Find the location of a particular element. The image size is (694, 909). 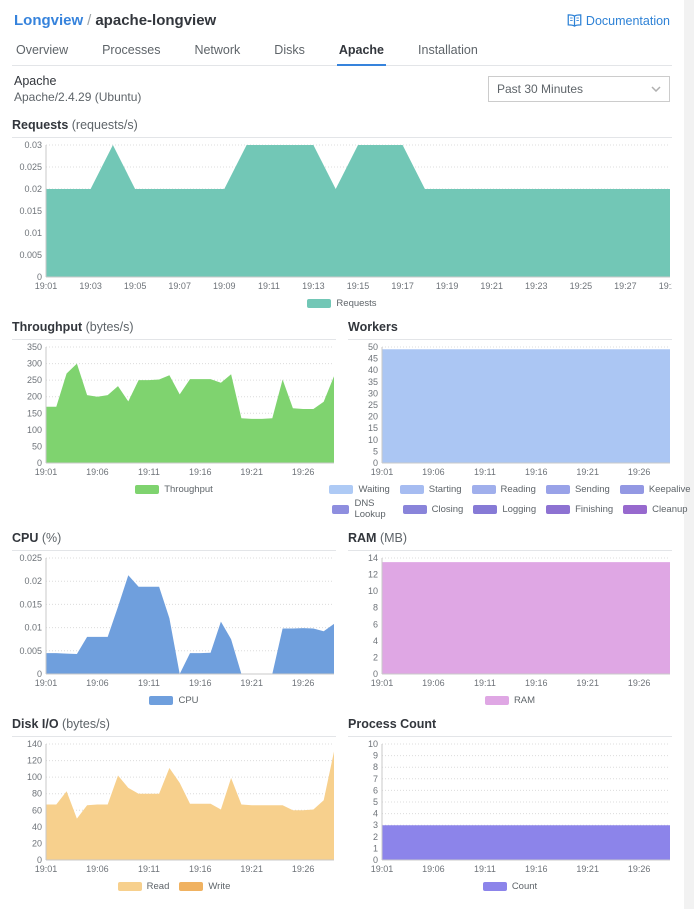

documentation-link: Documentation is located at coordinates (618, 21).